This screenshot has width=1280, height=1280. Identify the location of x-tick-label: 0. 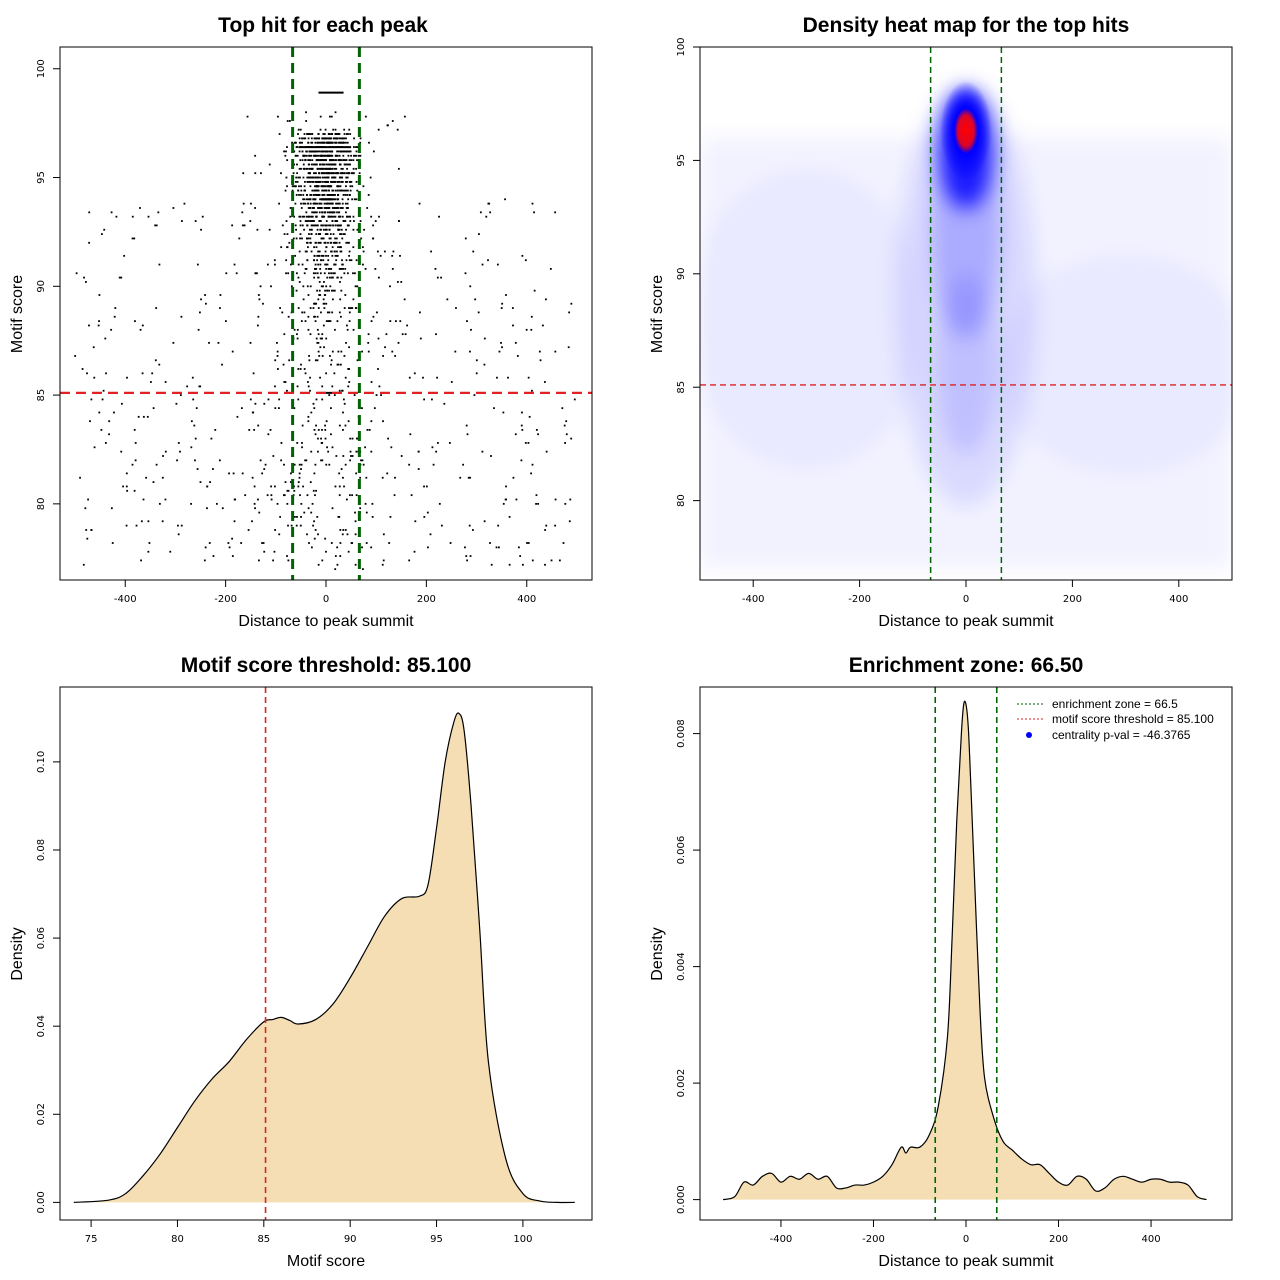
(326, 599).